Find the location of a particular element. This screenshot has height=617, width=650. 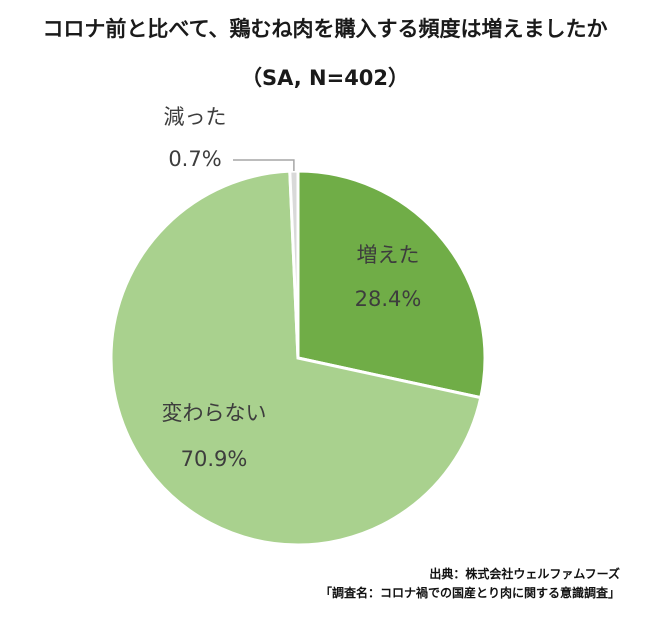

chart-title: コロナ前と比べて、鶏むね肉を購入する頻度は増えましたか is located at coordinates (325, 29).